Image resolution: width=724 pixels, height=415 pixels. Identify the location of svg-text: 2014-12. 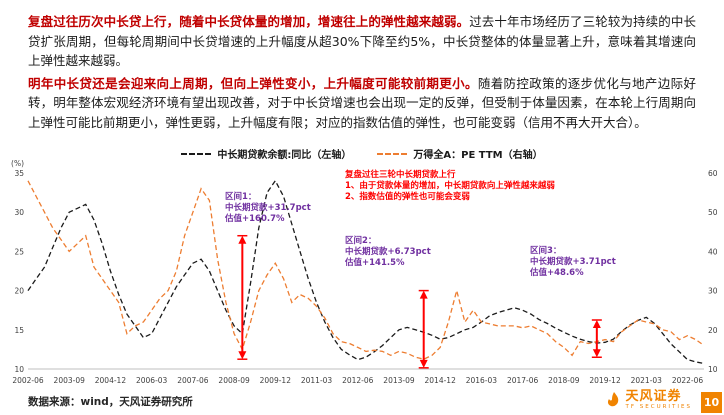
(441, 380).